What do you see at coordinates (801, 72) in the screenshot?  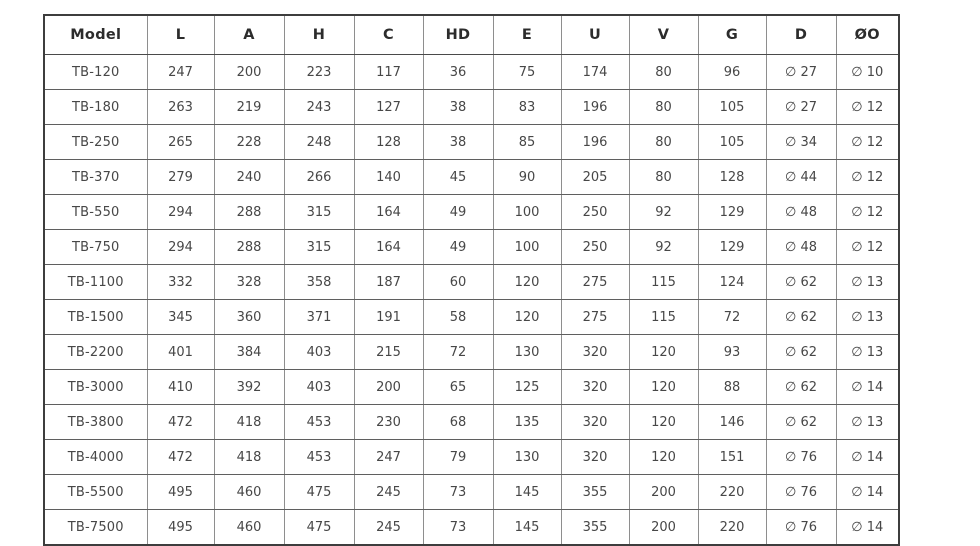 I see `value-cell: ∅ 27` at bounding box center [801, 72].